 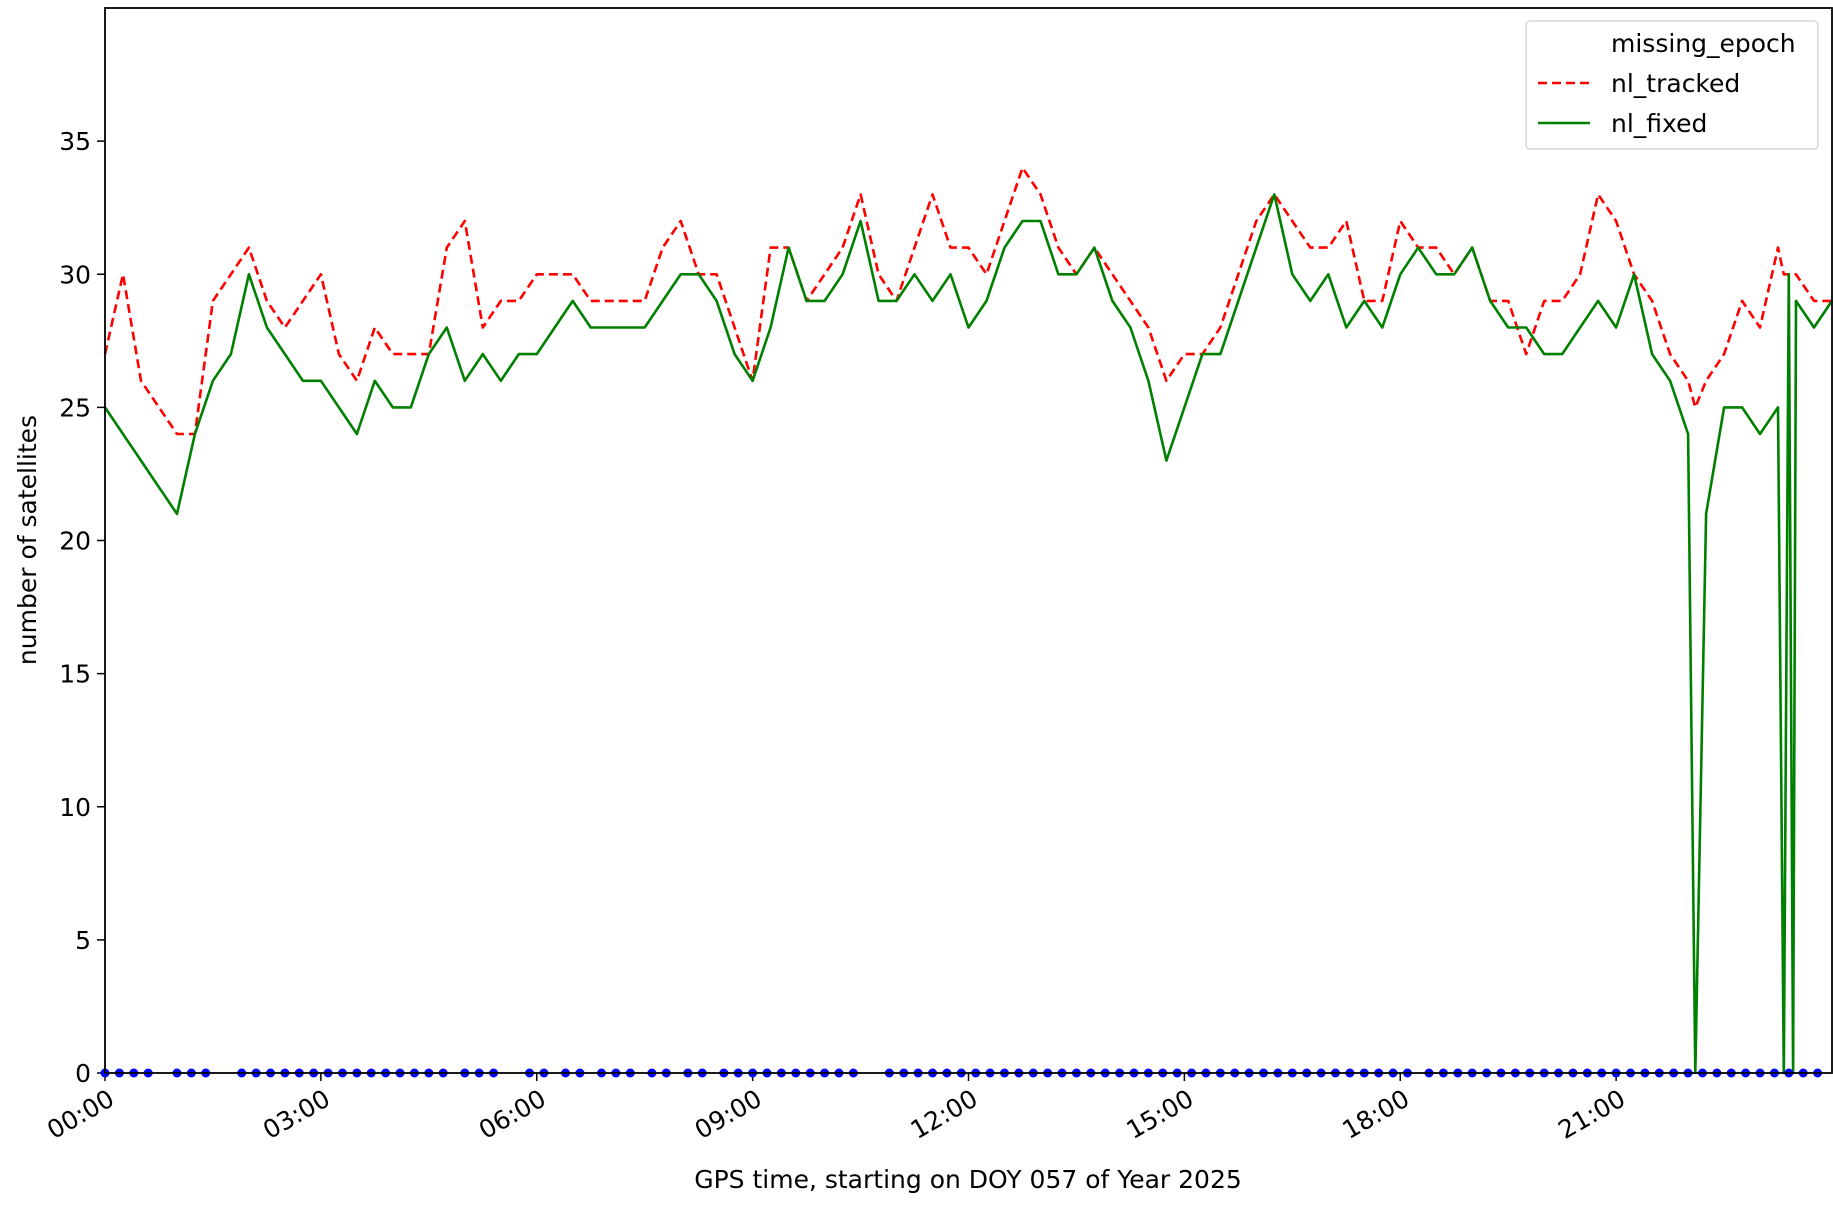 I want to click on legend-box, so click(x=1672, y=85).